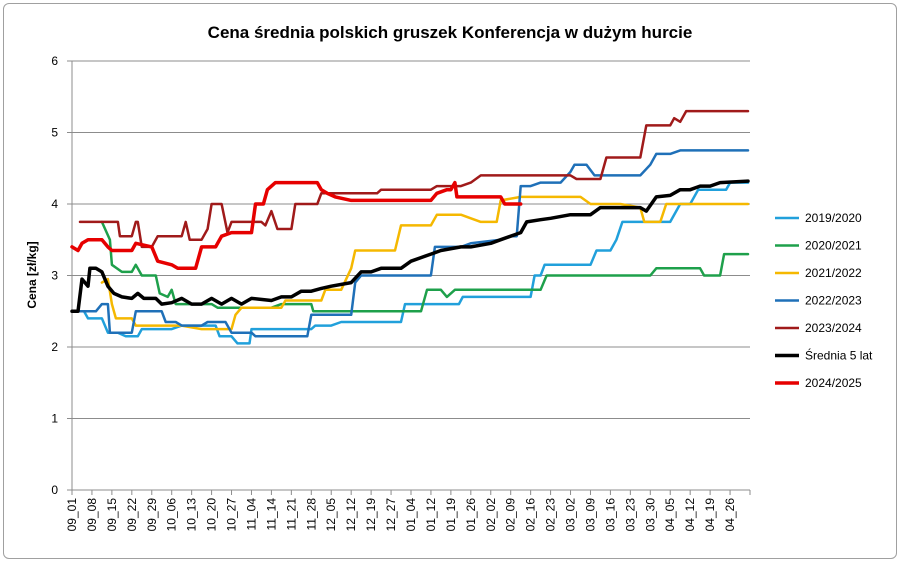 This screenshot has width=900, height=562. I want to click on x-tick-label: 01_12, so click(431, 515).